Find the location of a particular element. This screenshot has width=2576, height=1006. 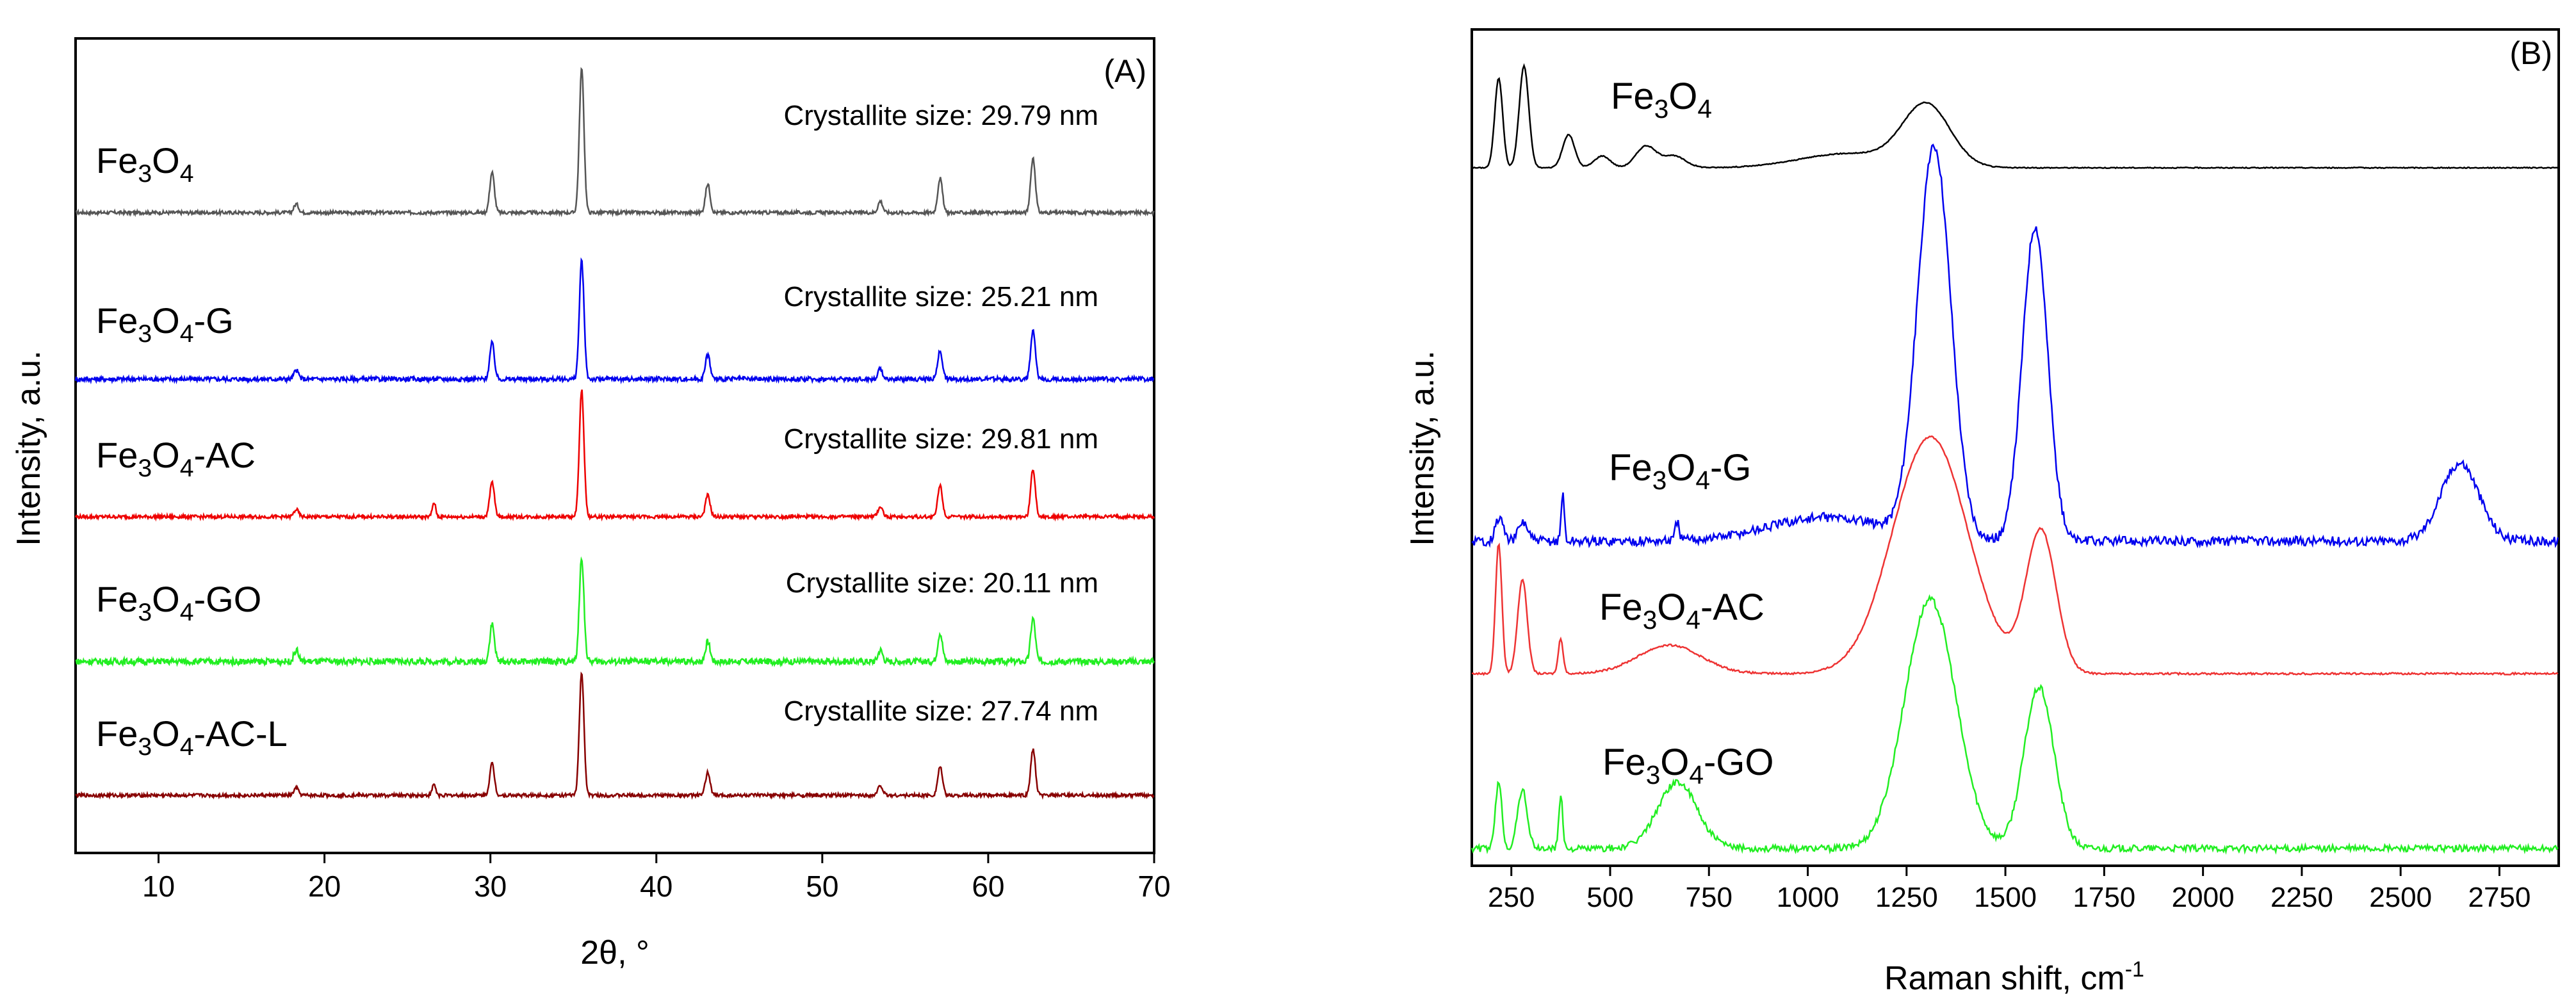

panel-b-x-axis-label: Raman shift, cm-1 is located at coordinates (2014, 977).